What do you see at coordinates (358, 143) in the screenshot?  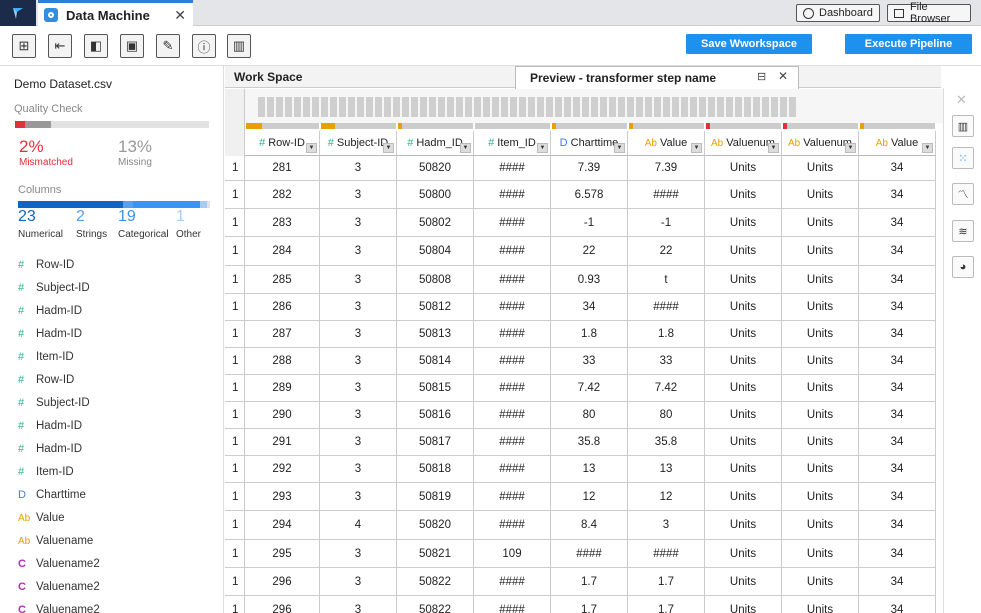 I see `column-header: # Subject-ID ▼` at bounding box center [358, 143].